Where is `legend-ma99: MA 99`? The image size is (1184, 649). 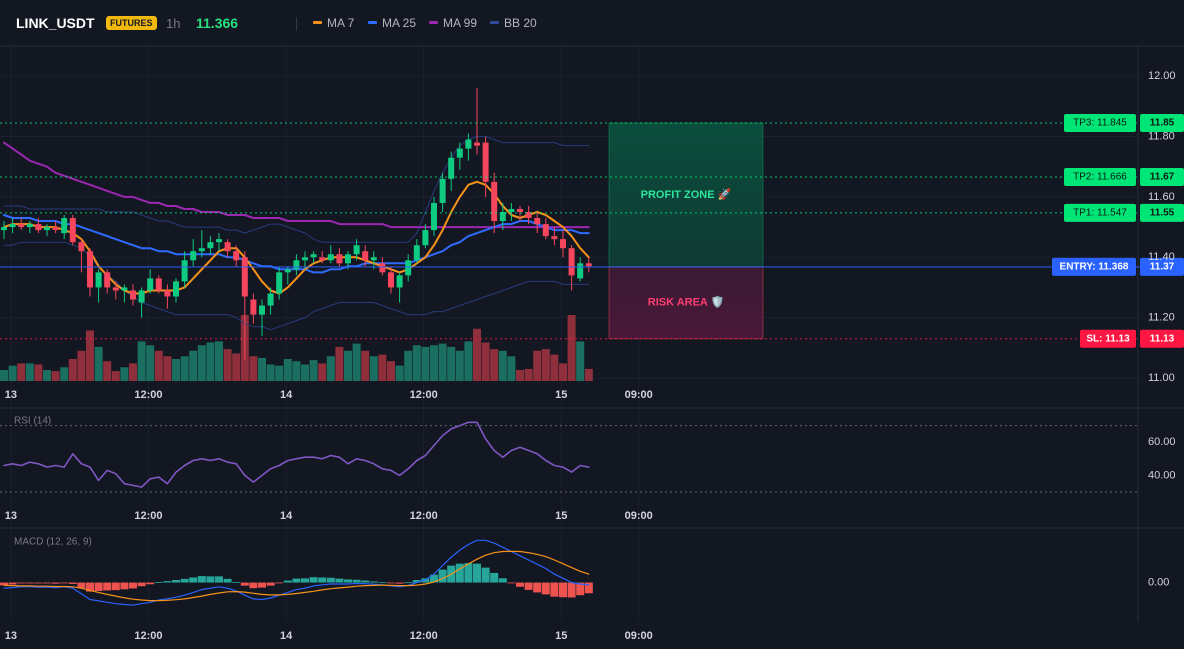 legend-ma99: MA 99 is located at coordinates (453, 23).